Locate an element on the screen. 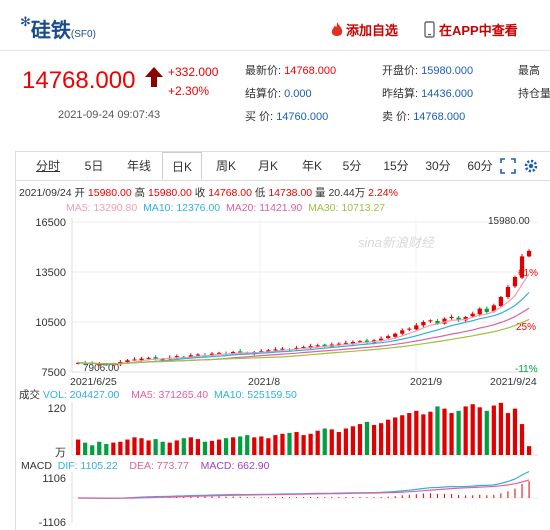 This screenshot has width=550, height=530. add-watchlist-button: 添加自选 is located at coordinates (364, 29).